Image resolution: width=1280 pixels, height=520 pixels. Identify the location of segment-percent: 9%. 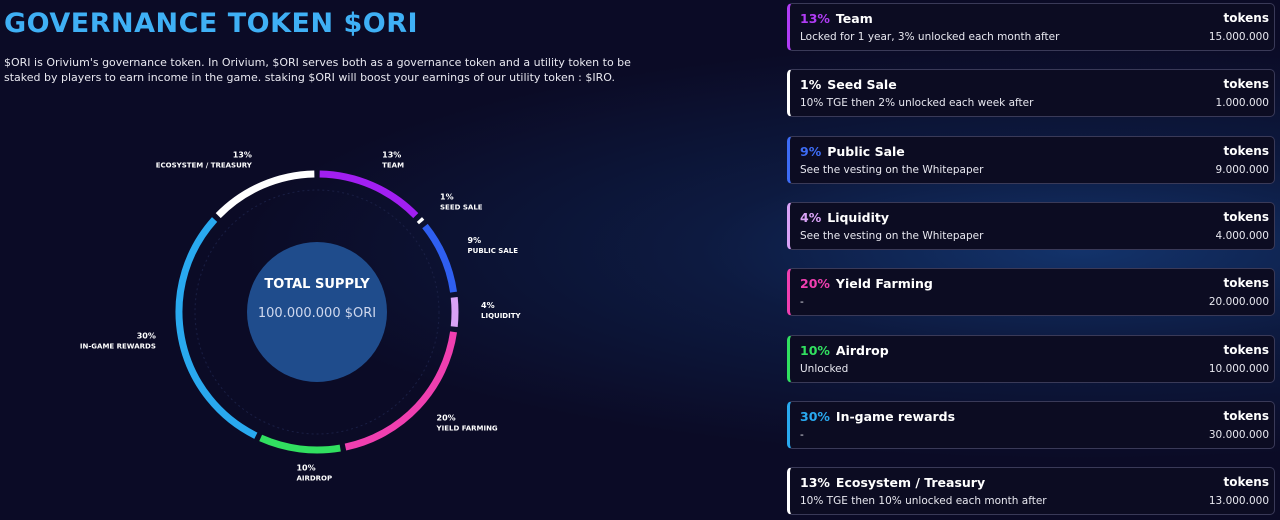
(475, 240).